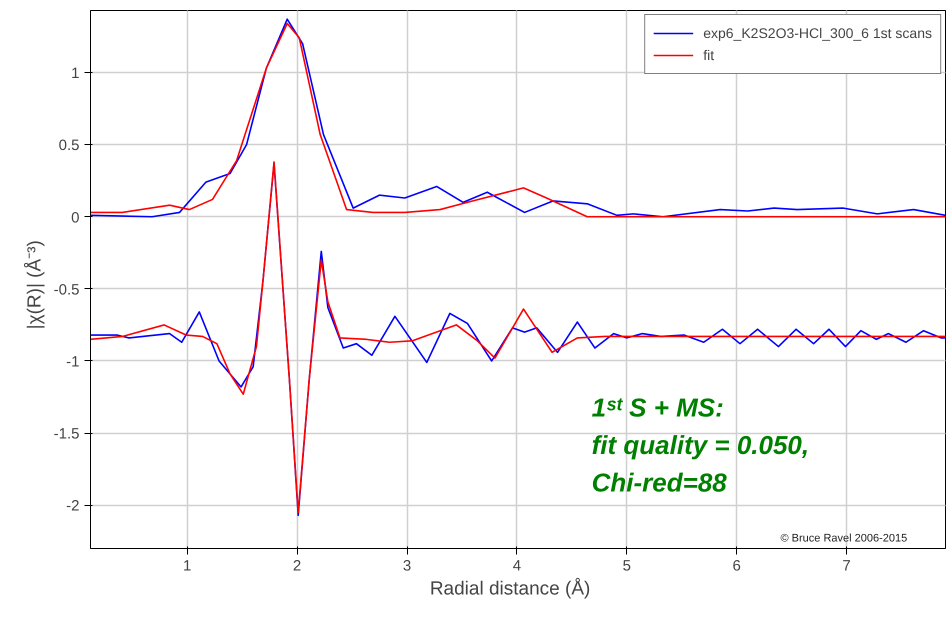 This screenshot has height=618, width=946. What do you see at coordinates (517, 566) in the screenshot?
I see `x-tick-label: 4` at bounding box center [517, 566].